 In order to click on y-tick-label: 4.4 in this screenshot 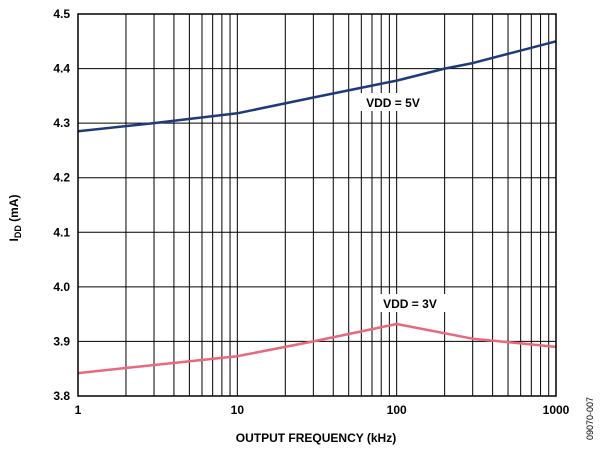, I will do `click(61, 69)`.